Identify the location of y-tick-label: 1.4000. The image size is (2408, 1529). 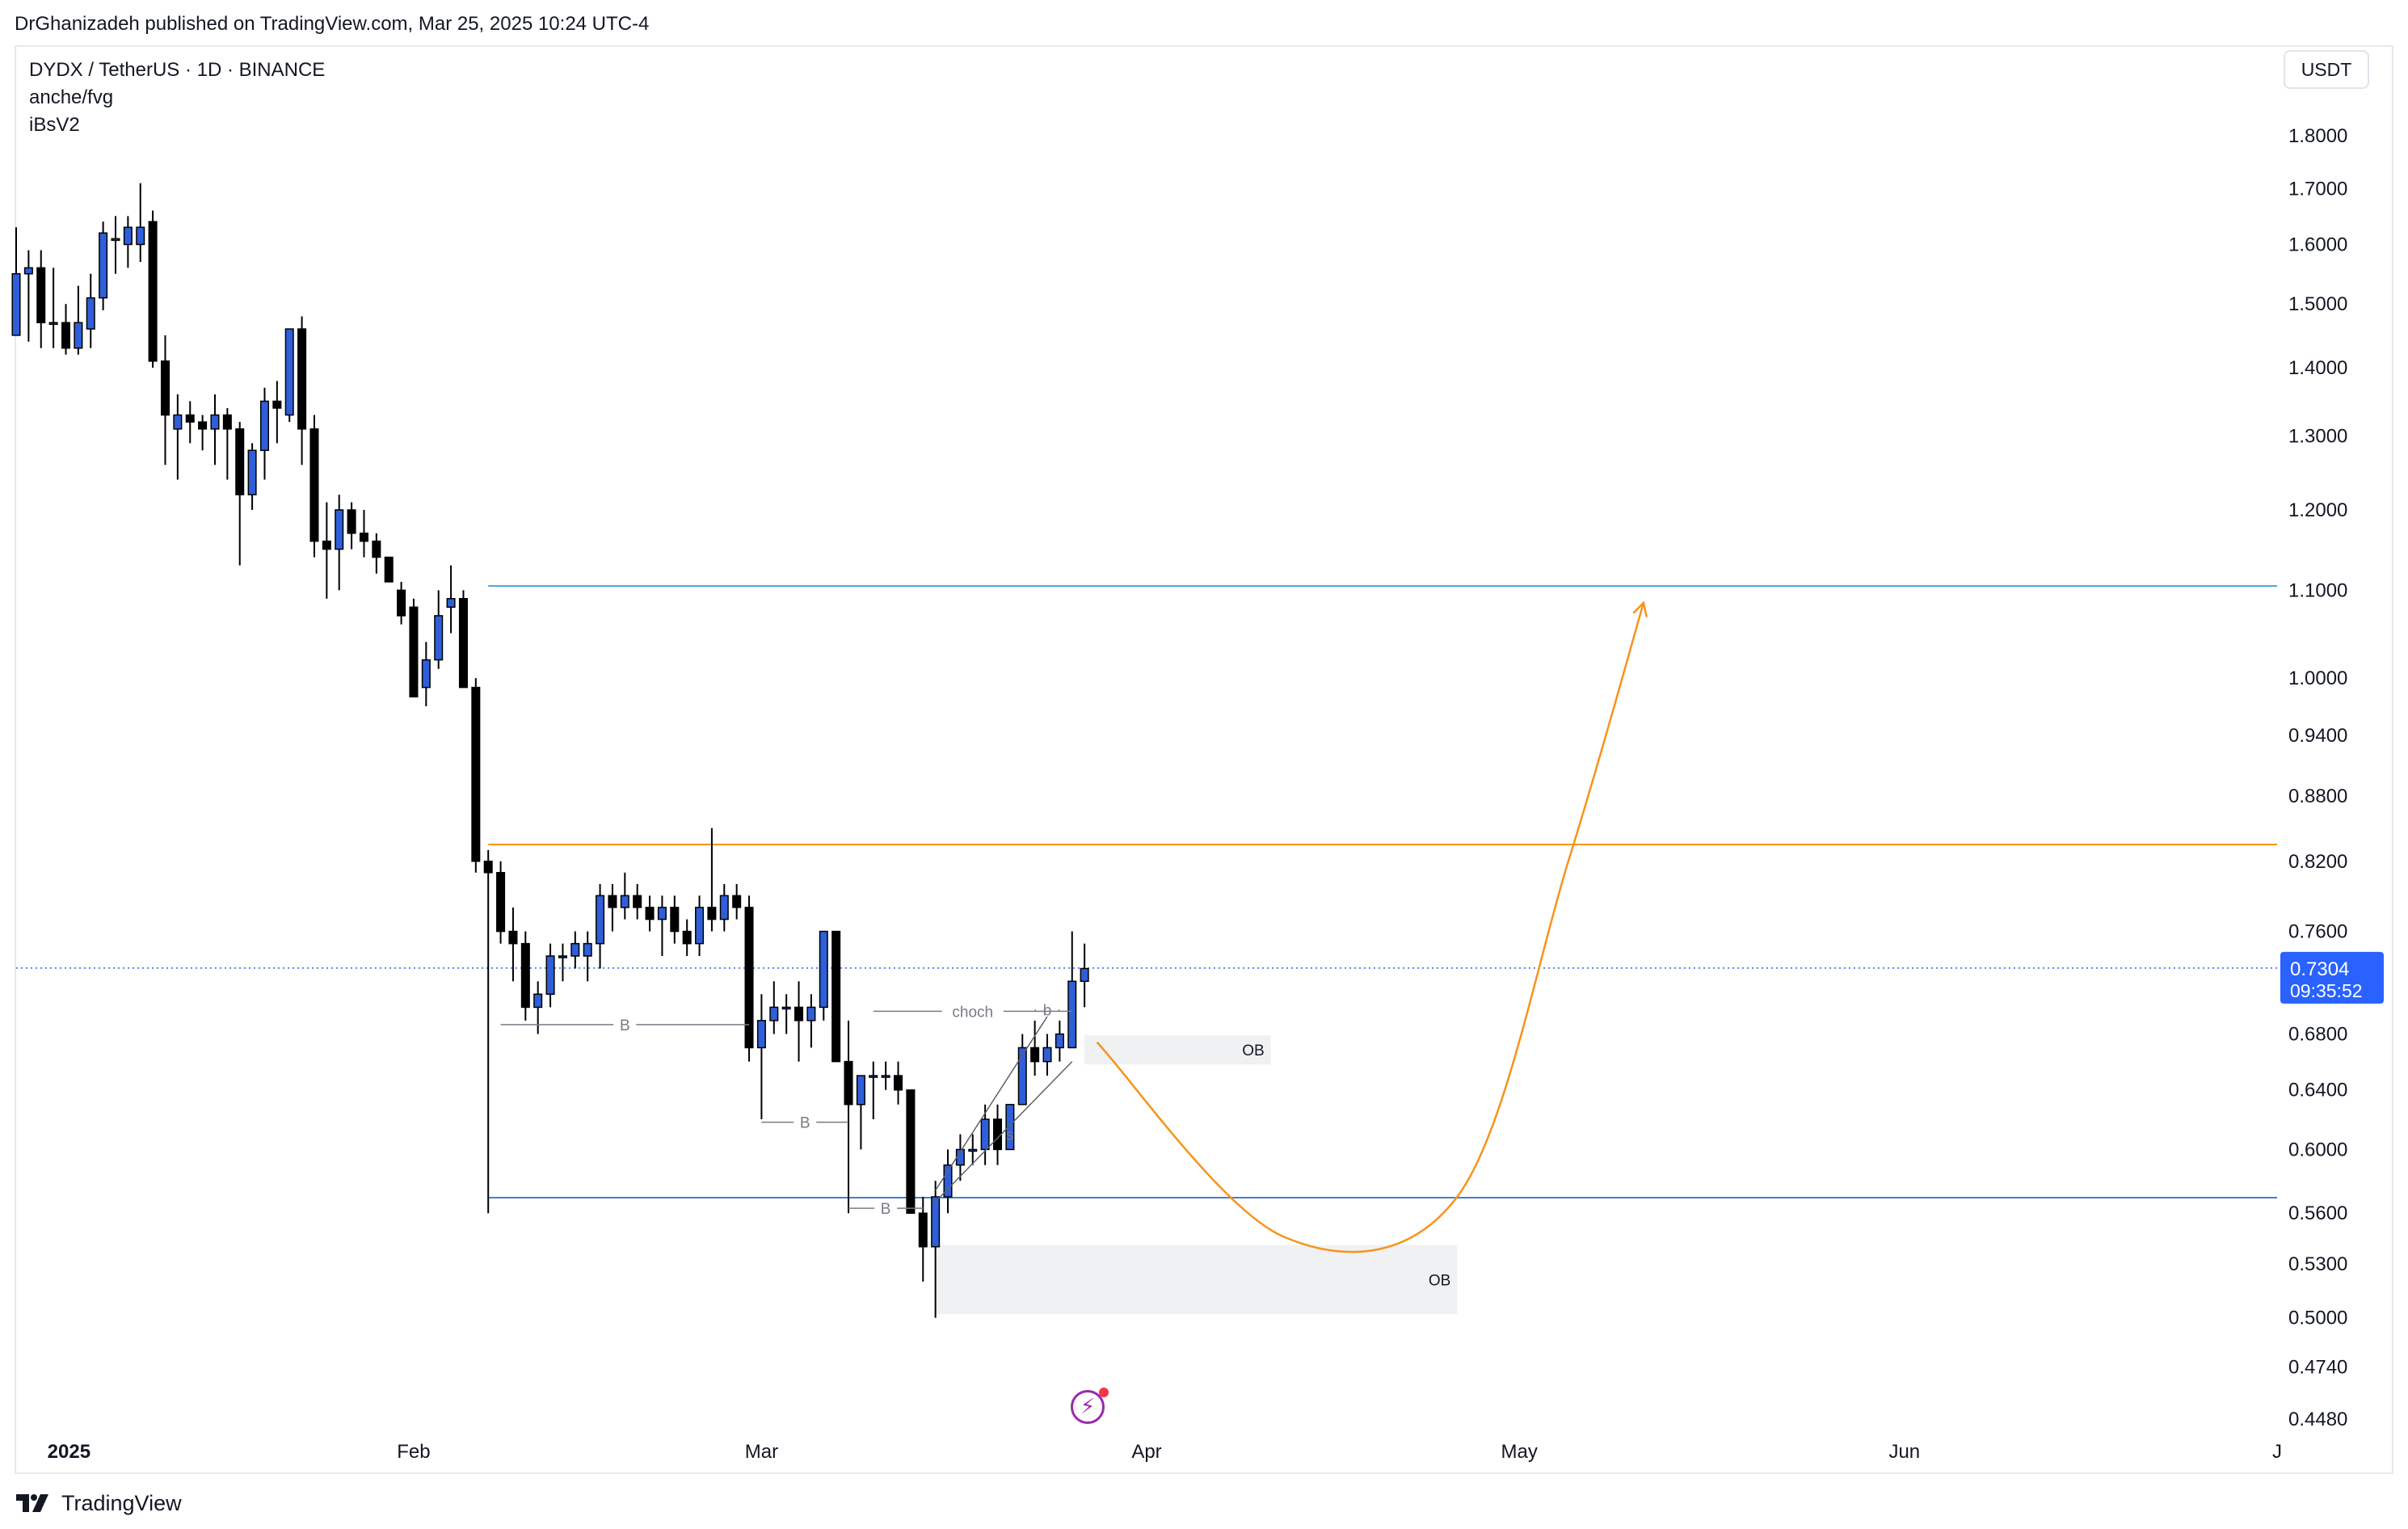
(2317, 368).